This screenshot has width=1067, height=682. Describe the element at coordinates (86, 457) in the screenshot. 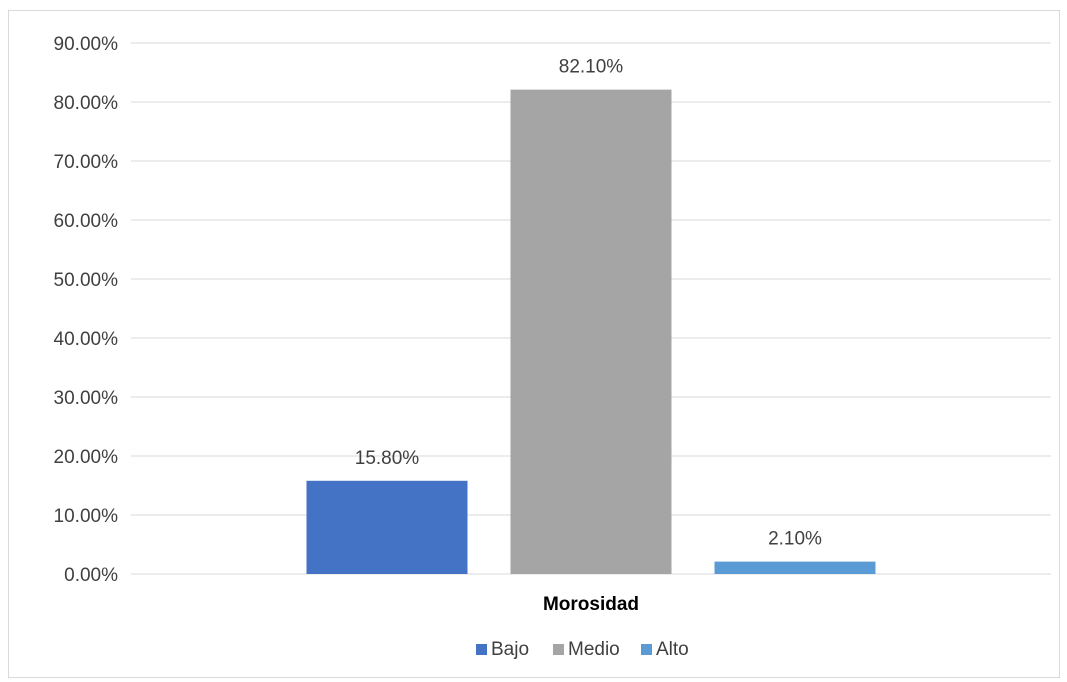

I see `y-tick-label: 20.00%` at that location.